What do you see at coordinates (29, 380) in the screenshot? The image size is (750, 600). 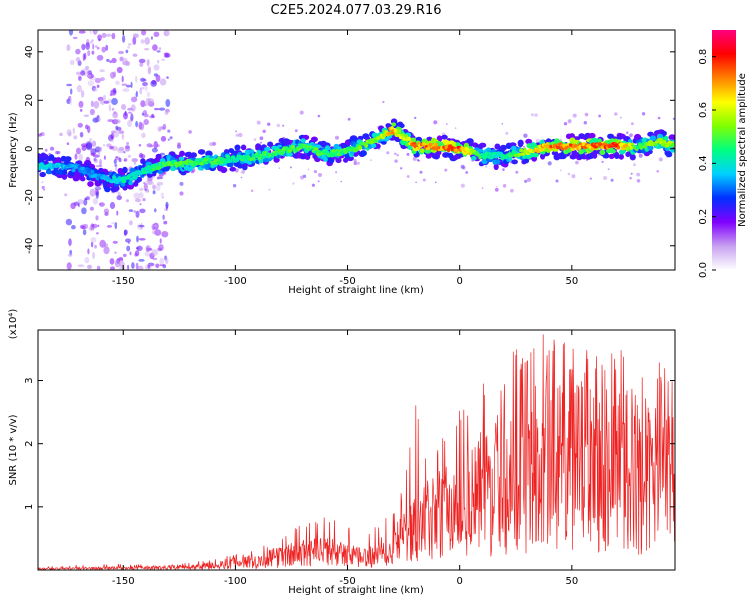 I see `y-tick-label: 3` at bounding box center [29, 380].